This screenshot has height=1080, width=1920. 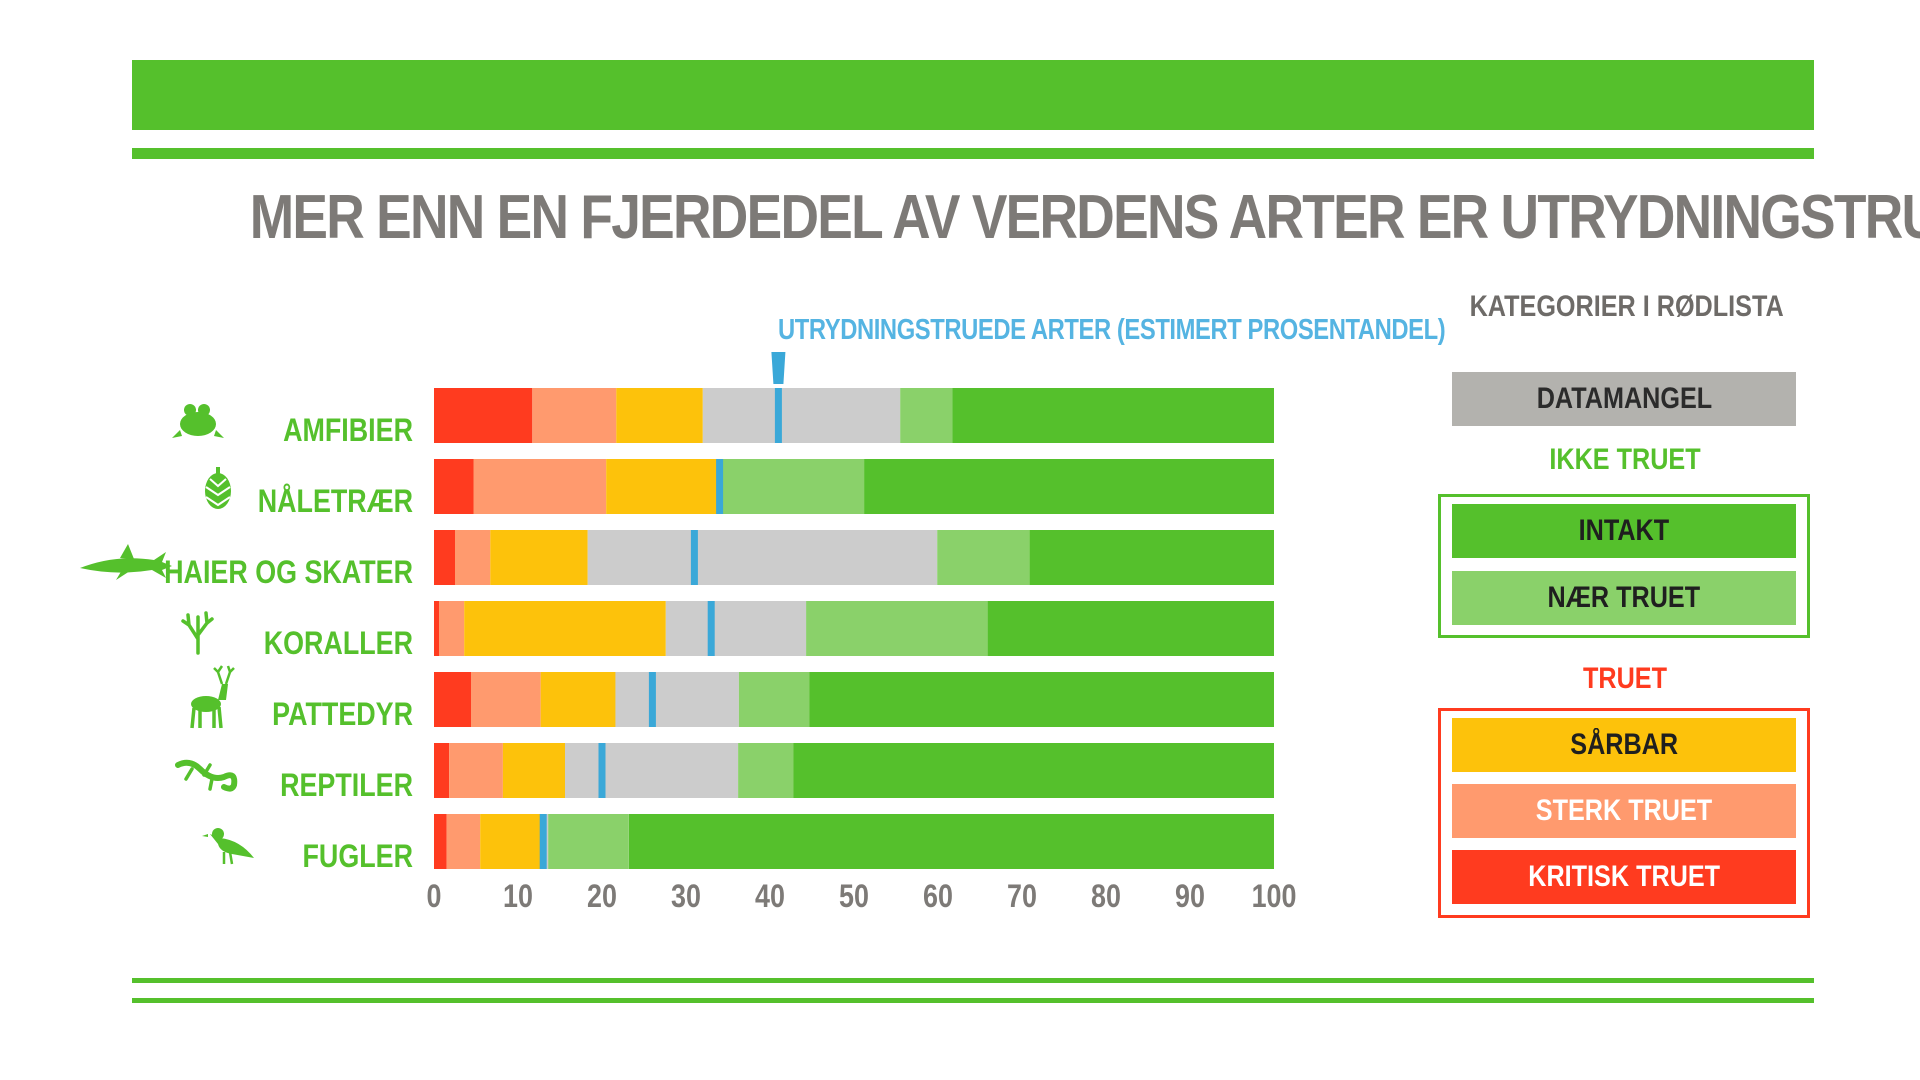 What do you see at coordinates (198, 421) in the screenshot?
I see `frog-icon` at bounding box center [198, 421].